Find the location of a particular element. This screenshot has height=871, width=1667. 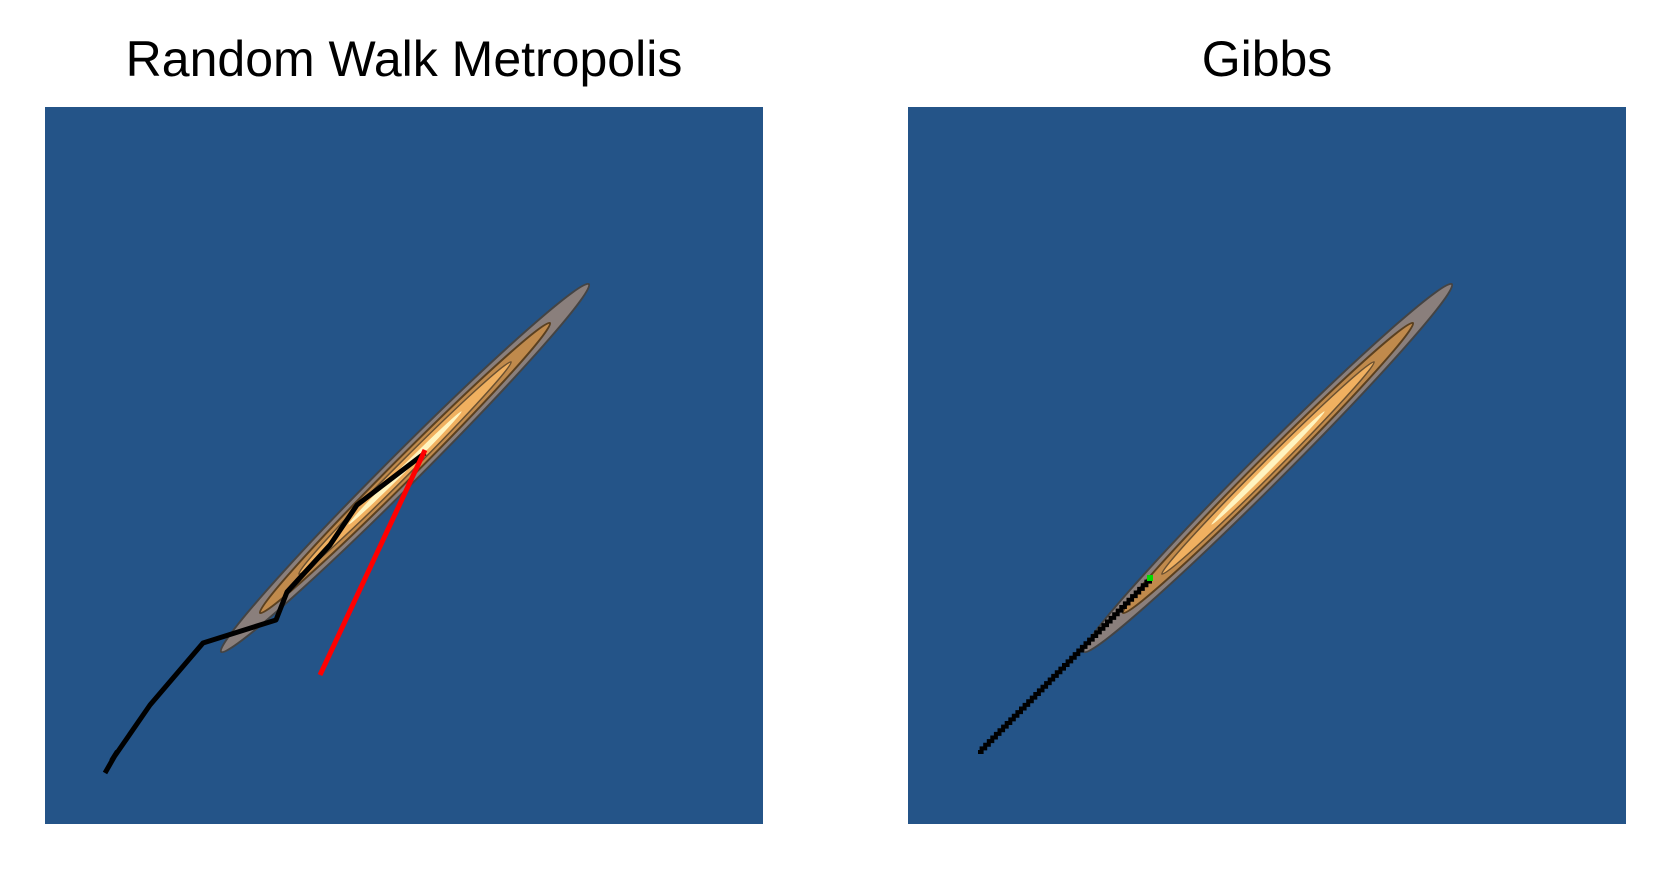

rwm-panel-title: Random Walk Metropolis is located at coordinates (404, 59).